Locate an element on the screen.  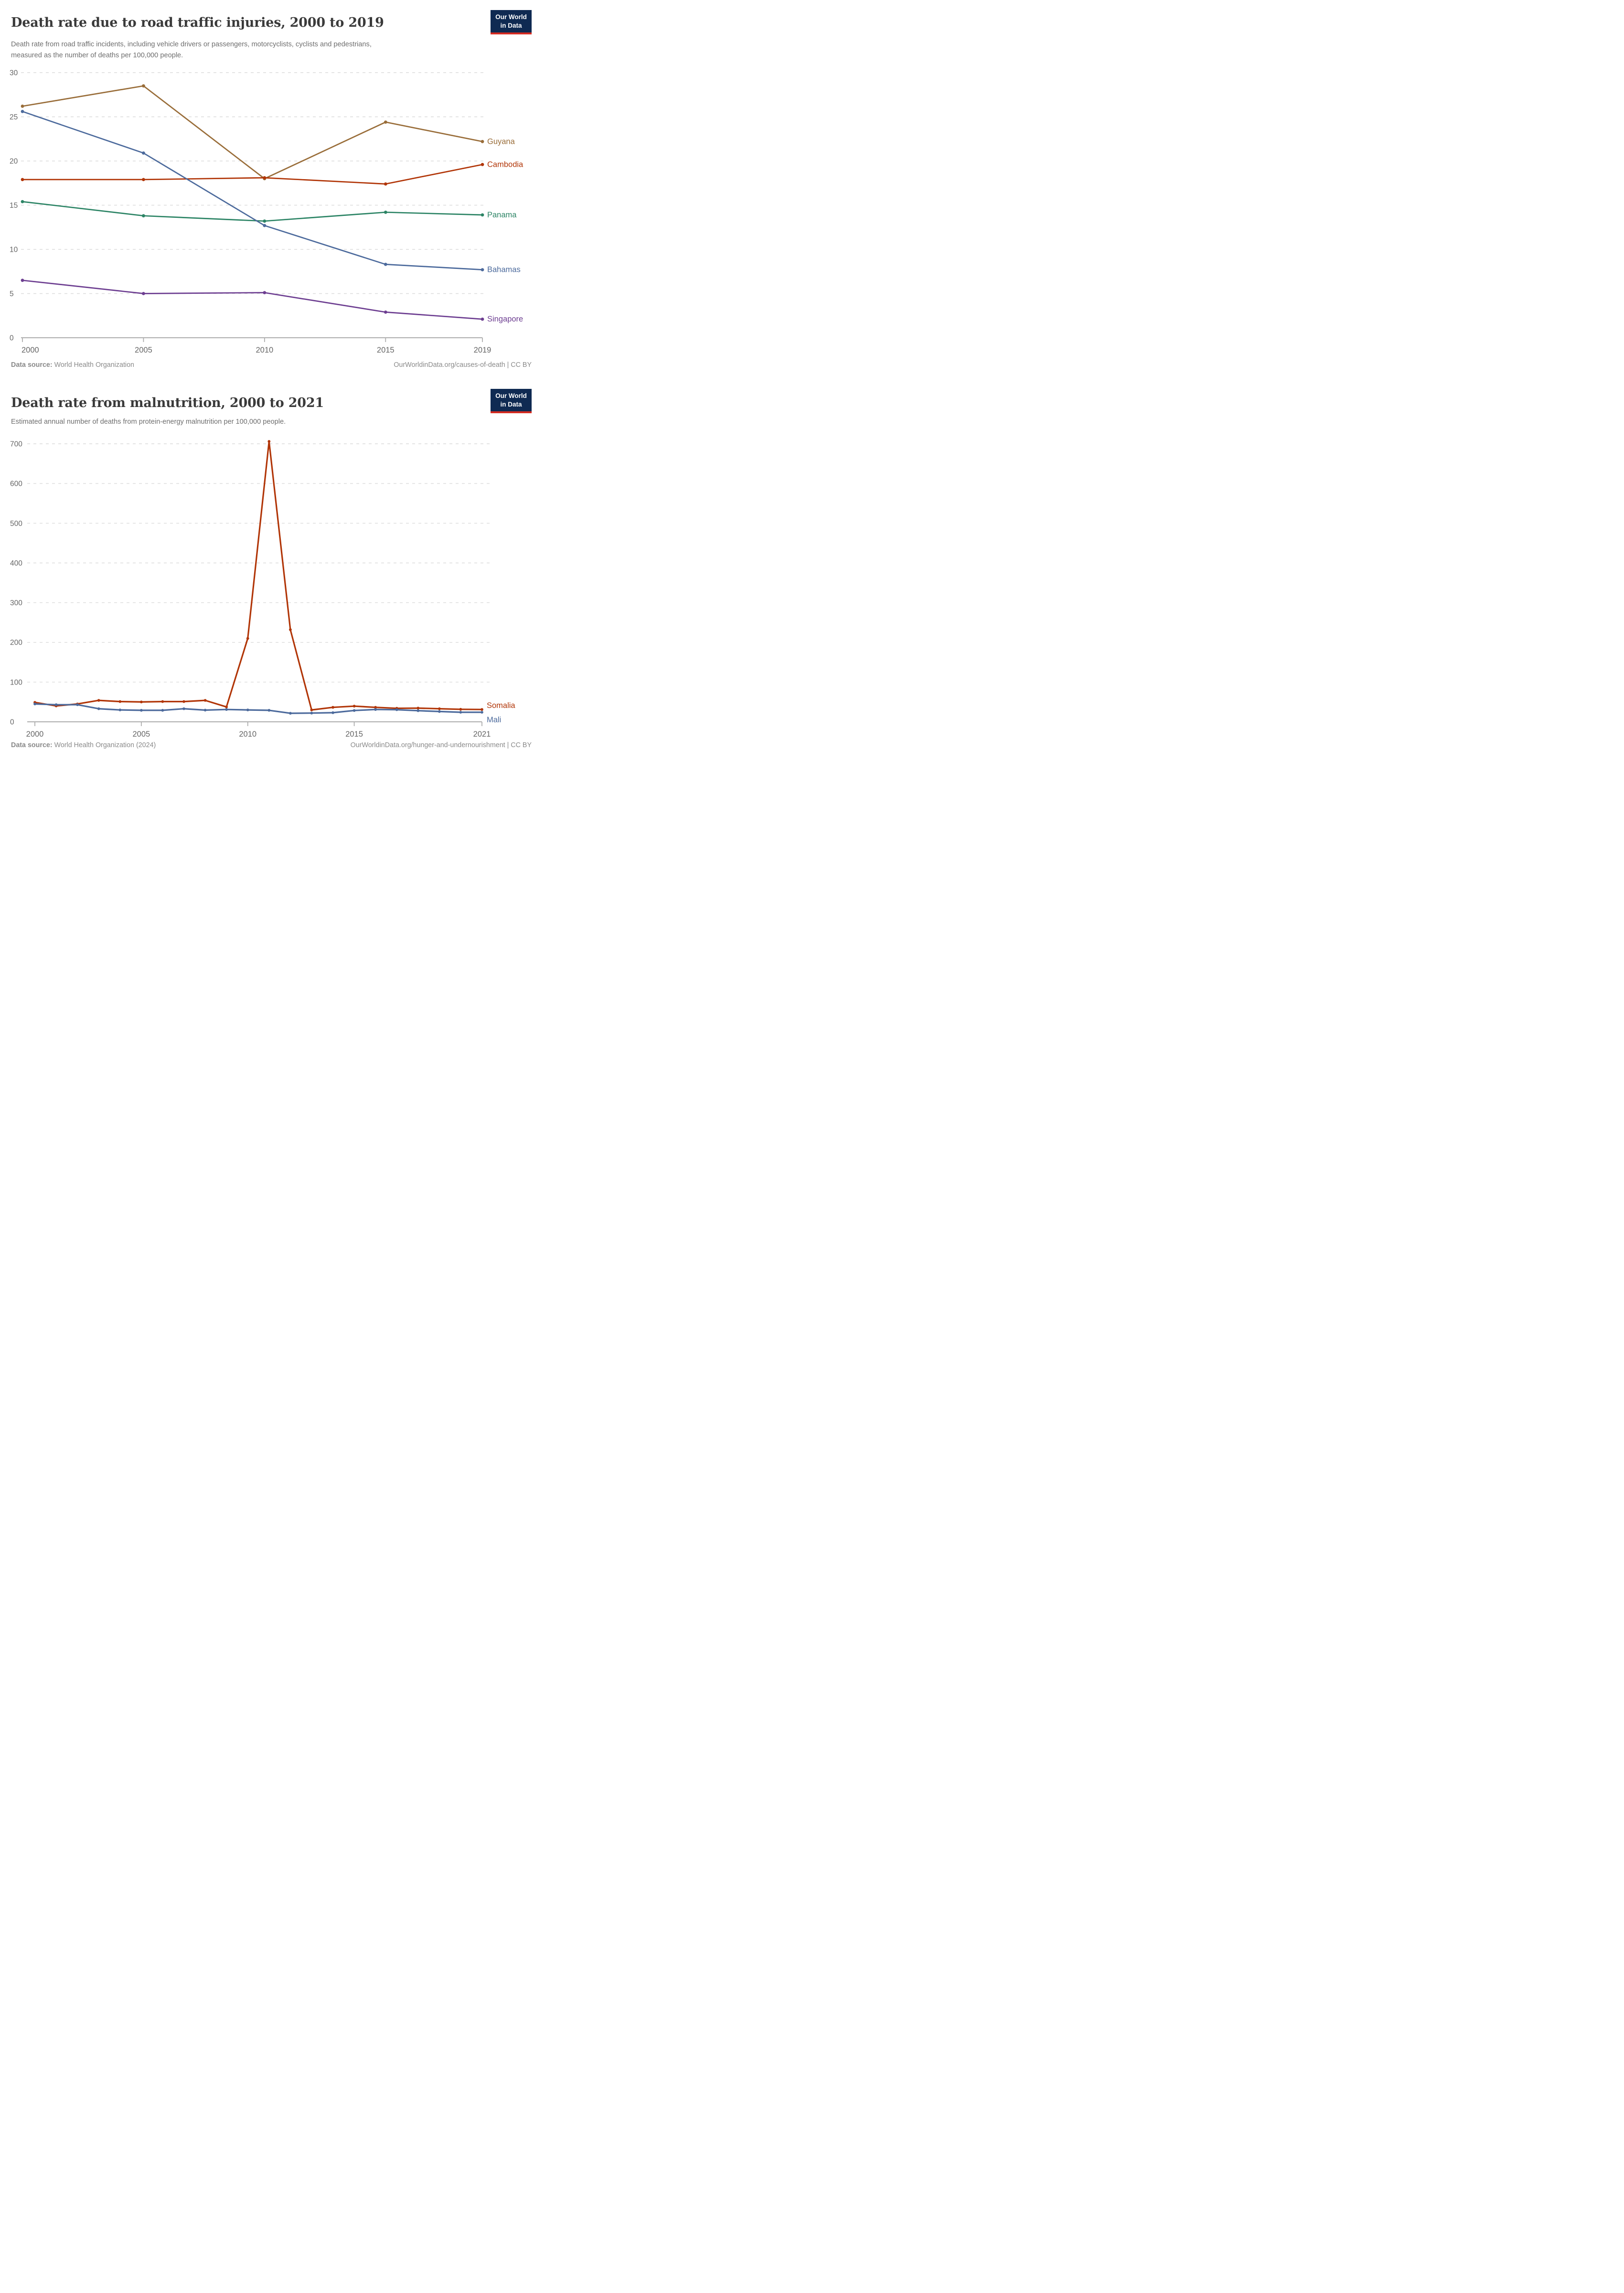
series-line-singapore is located at coordinates (252, 299).